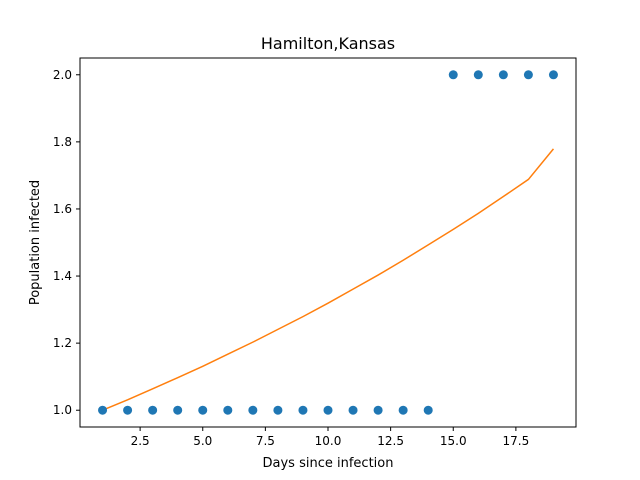 The image size is (640, 480). I want to click on x-tick-label: 15.0, so click(453, 441).